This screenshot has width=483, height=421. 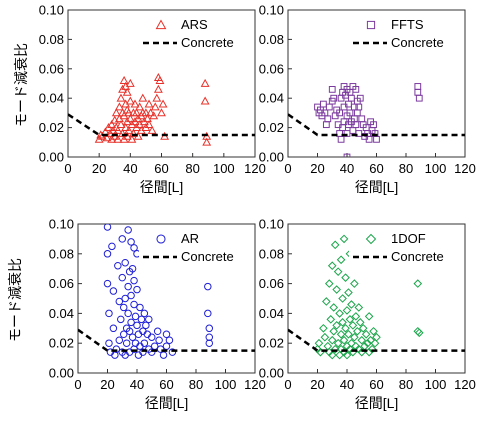 What do you see at coordinates (377, 187) in the screenshot?
I see `x-axis-title: 径間[L]` at bounding box center [377, 187].